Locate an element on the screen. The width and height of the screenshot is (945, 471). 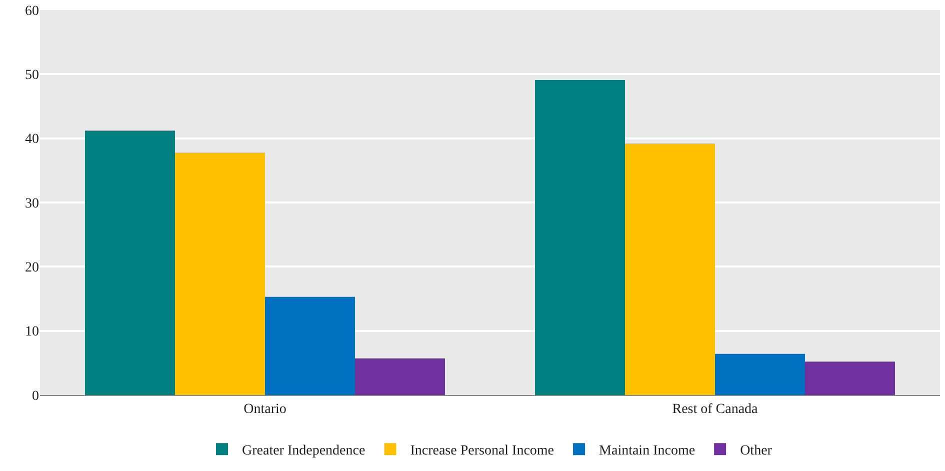
x-tick-label: Ontario is located at coordinates (265, 409).